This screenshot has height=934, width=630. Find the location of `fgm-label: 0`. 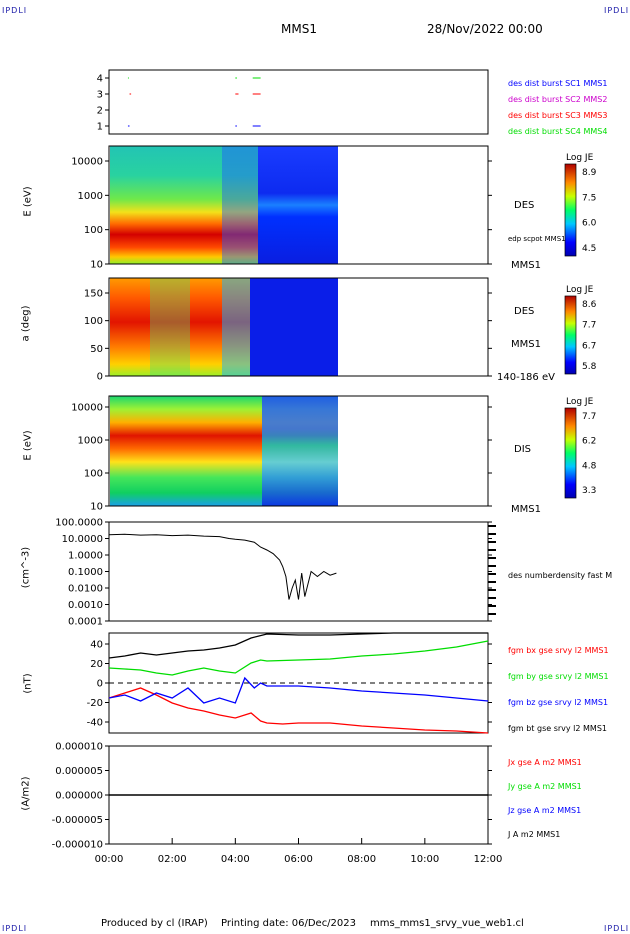

fgm-label: 0 is located at coordinates (100, 684).